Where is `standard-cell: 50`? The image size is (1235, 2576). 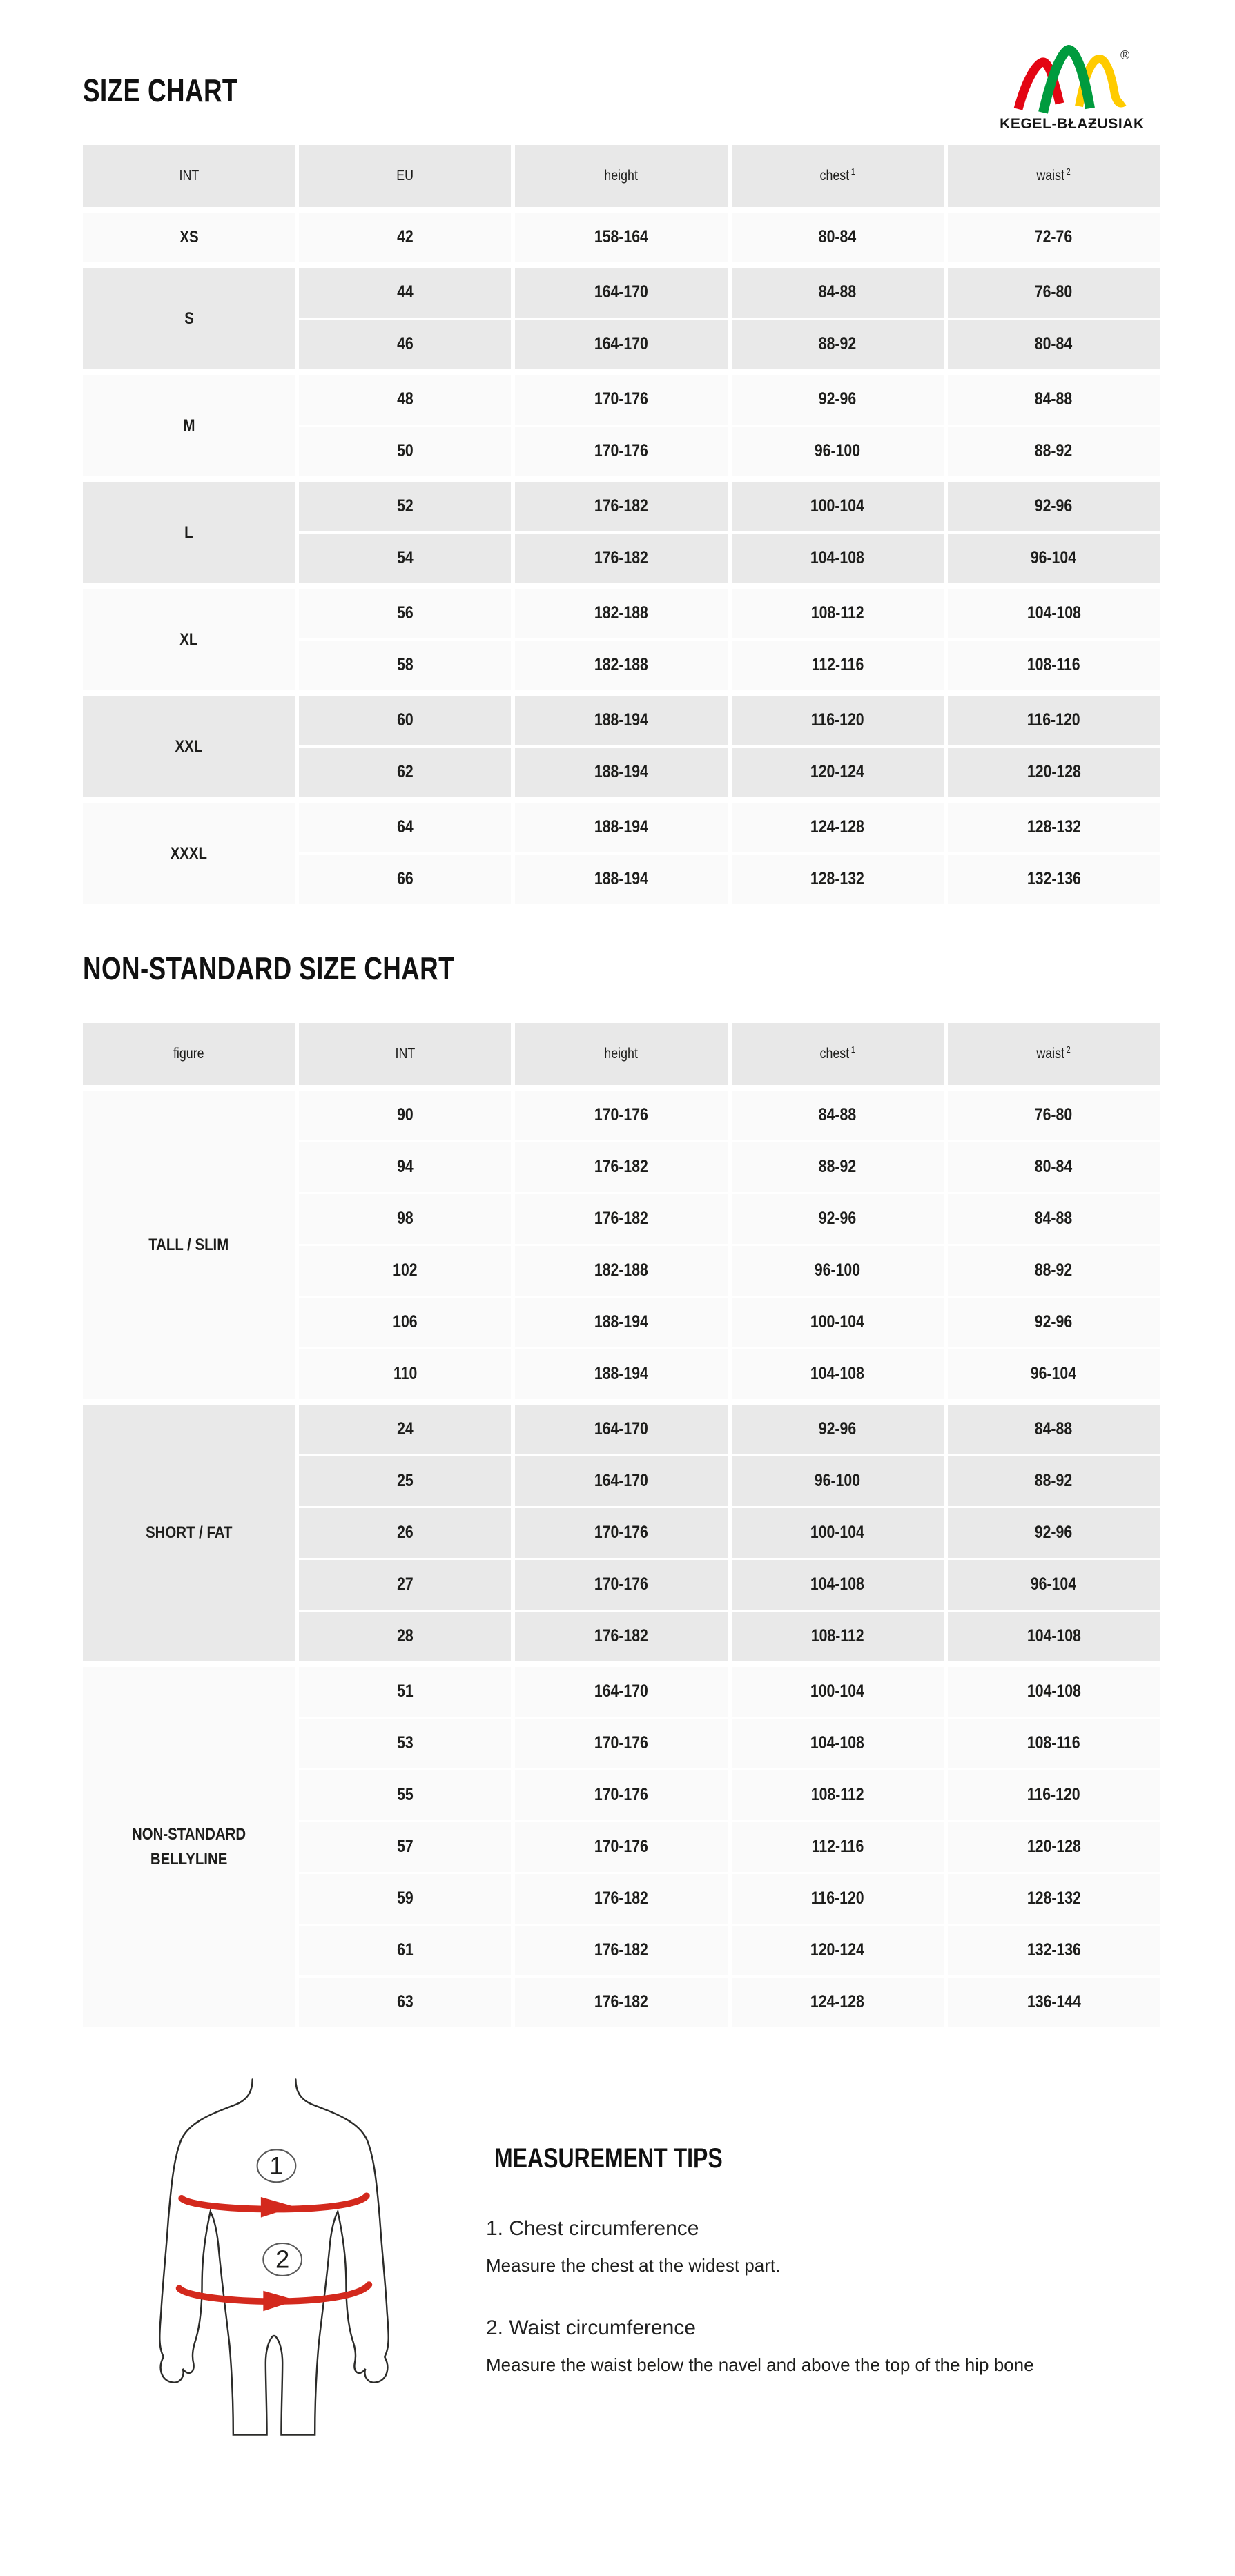
standard-cell: 50 is located at coordinates (405, 451).